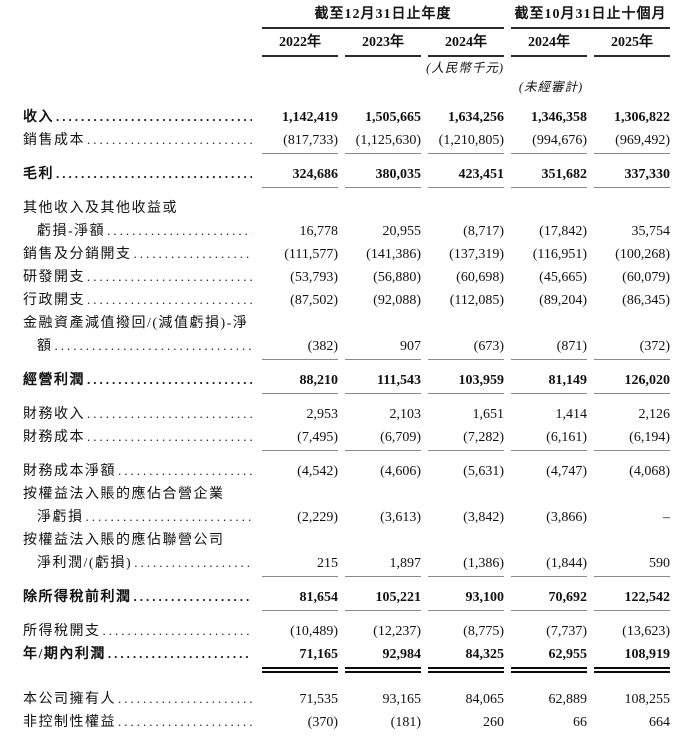 The image size is (678, 741). Describe the element at coordinates (322, 722) in the screenshot. I see `cell-value: (370)` at that location.